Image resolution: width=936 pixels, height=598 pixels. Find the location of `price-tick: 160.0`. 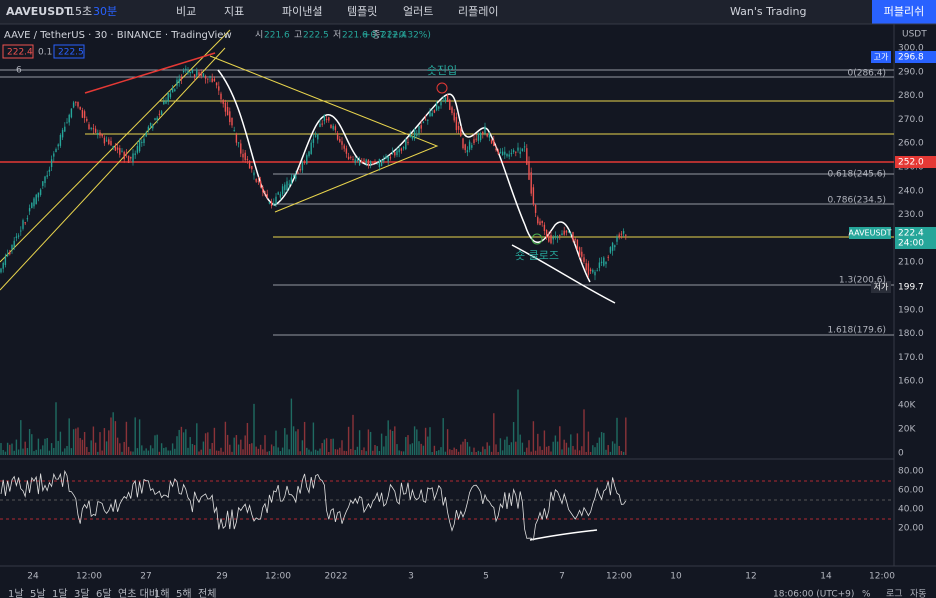

price-tick: 160.0 is located at coordinates (911, 382).